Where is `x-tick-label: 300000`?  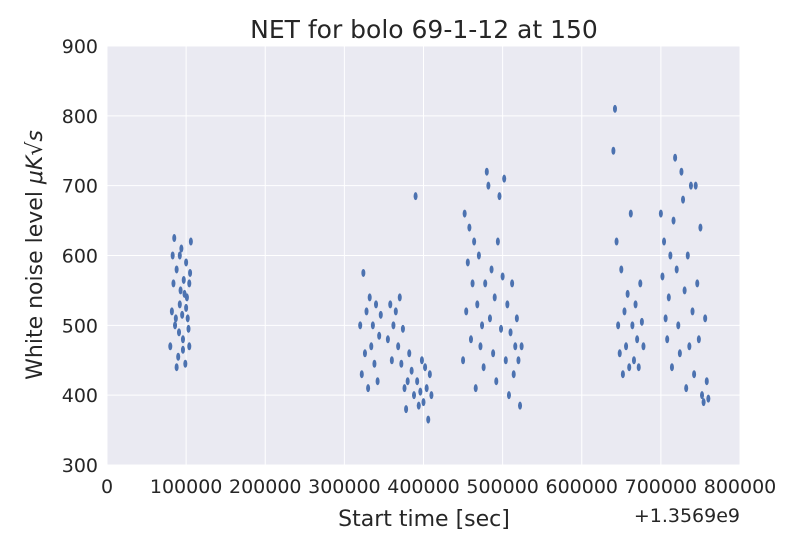
x-tick-label: 300000 is located at coordinates (344, 487).